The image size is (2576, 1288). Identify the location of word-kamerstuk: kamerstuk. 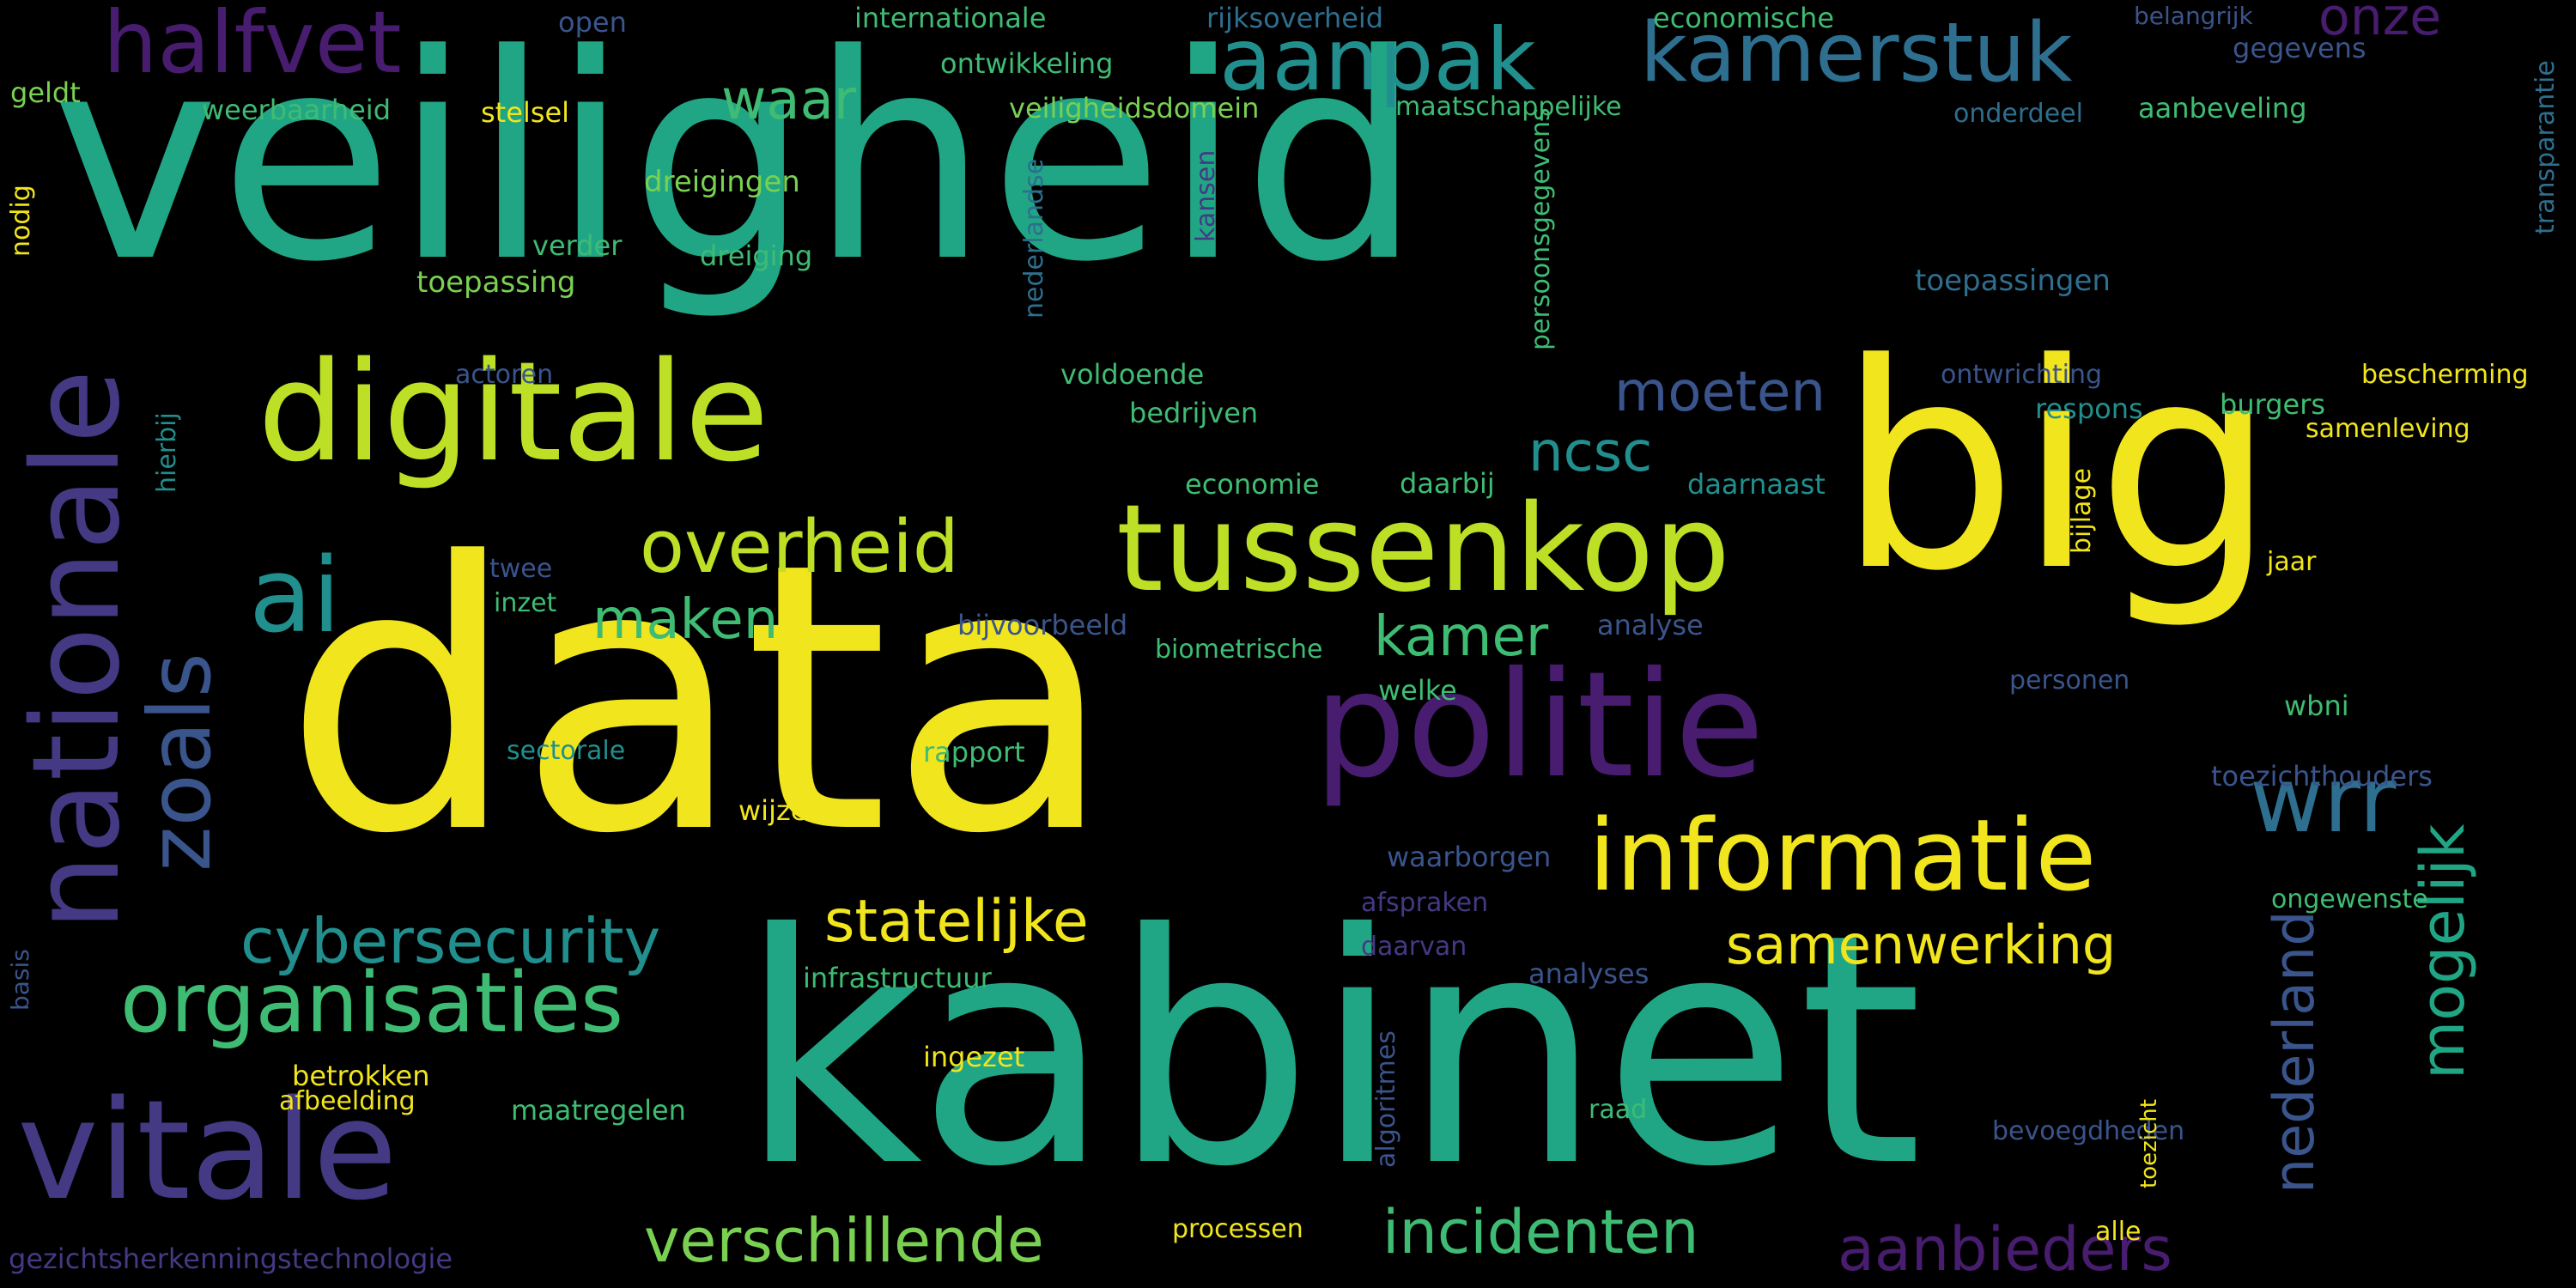
(1857, 53).